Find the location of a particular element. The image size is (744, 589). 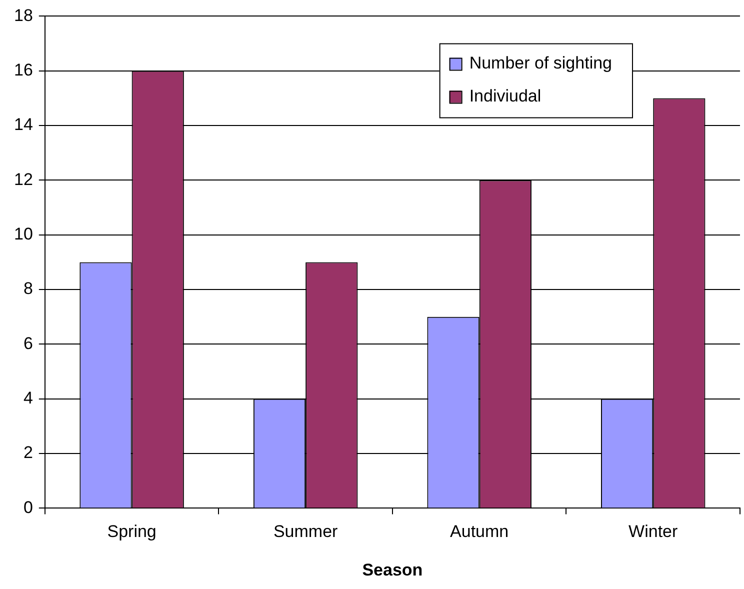

legend-label: Indiviudal is located at coordinates (505, 96).